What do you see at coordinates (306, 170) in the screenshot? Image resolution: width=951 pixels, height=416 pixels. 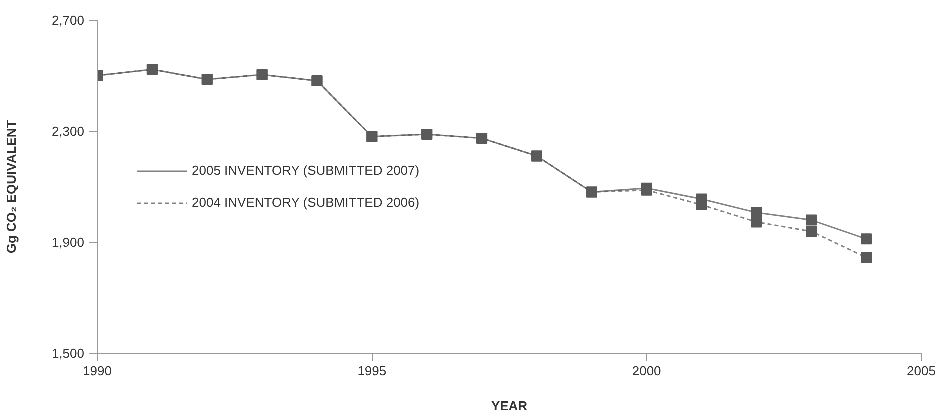 I see `legend-label: 2005 INVENTORY (SUBMITTED 2007)` at bounding box center [306, 170].